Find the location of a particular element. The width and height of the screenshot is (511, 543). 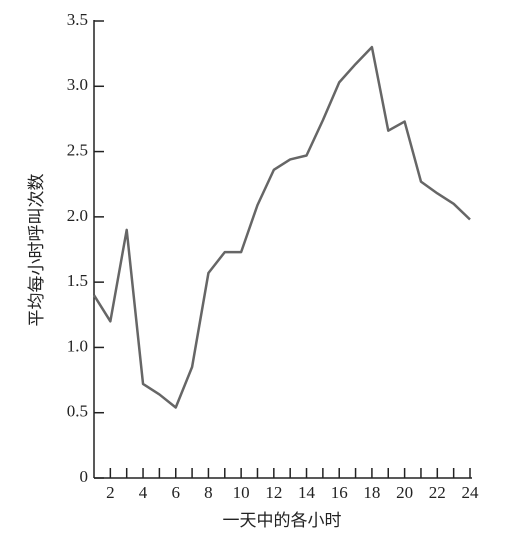

x-tick-label: 12 is located at coordinates (273, 492).